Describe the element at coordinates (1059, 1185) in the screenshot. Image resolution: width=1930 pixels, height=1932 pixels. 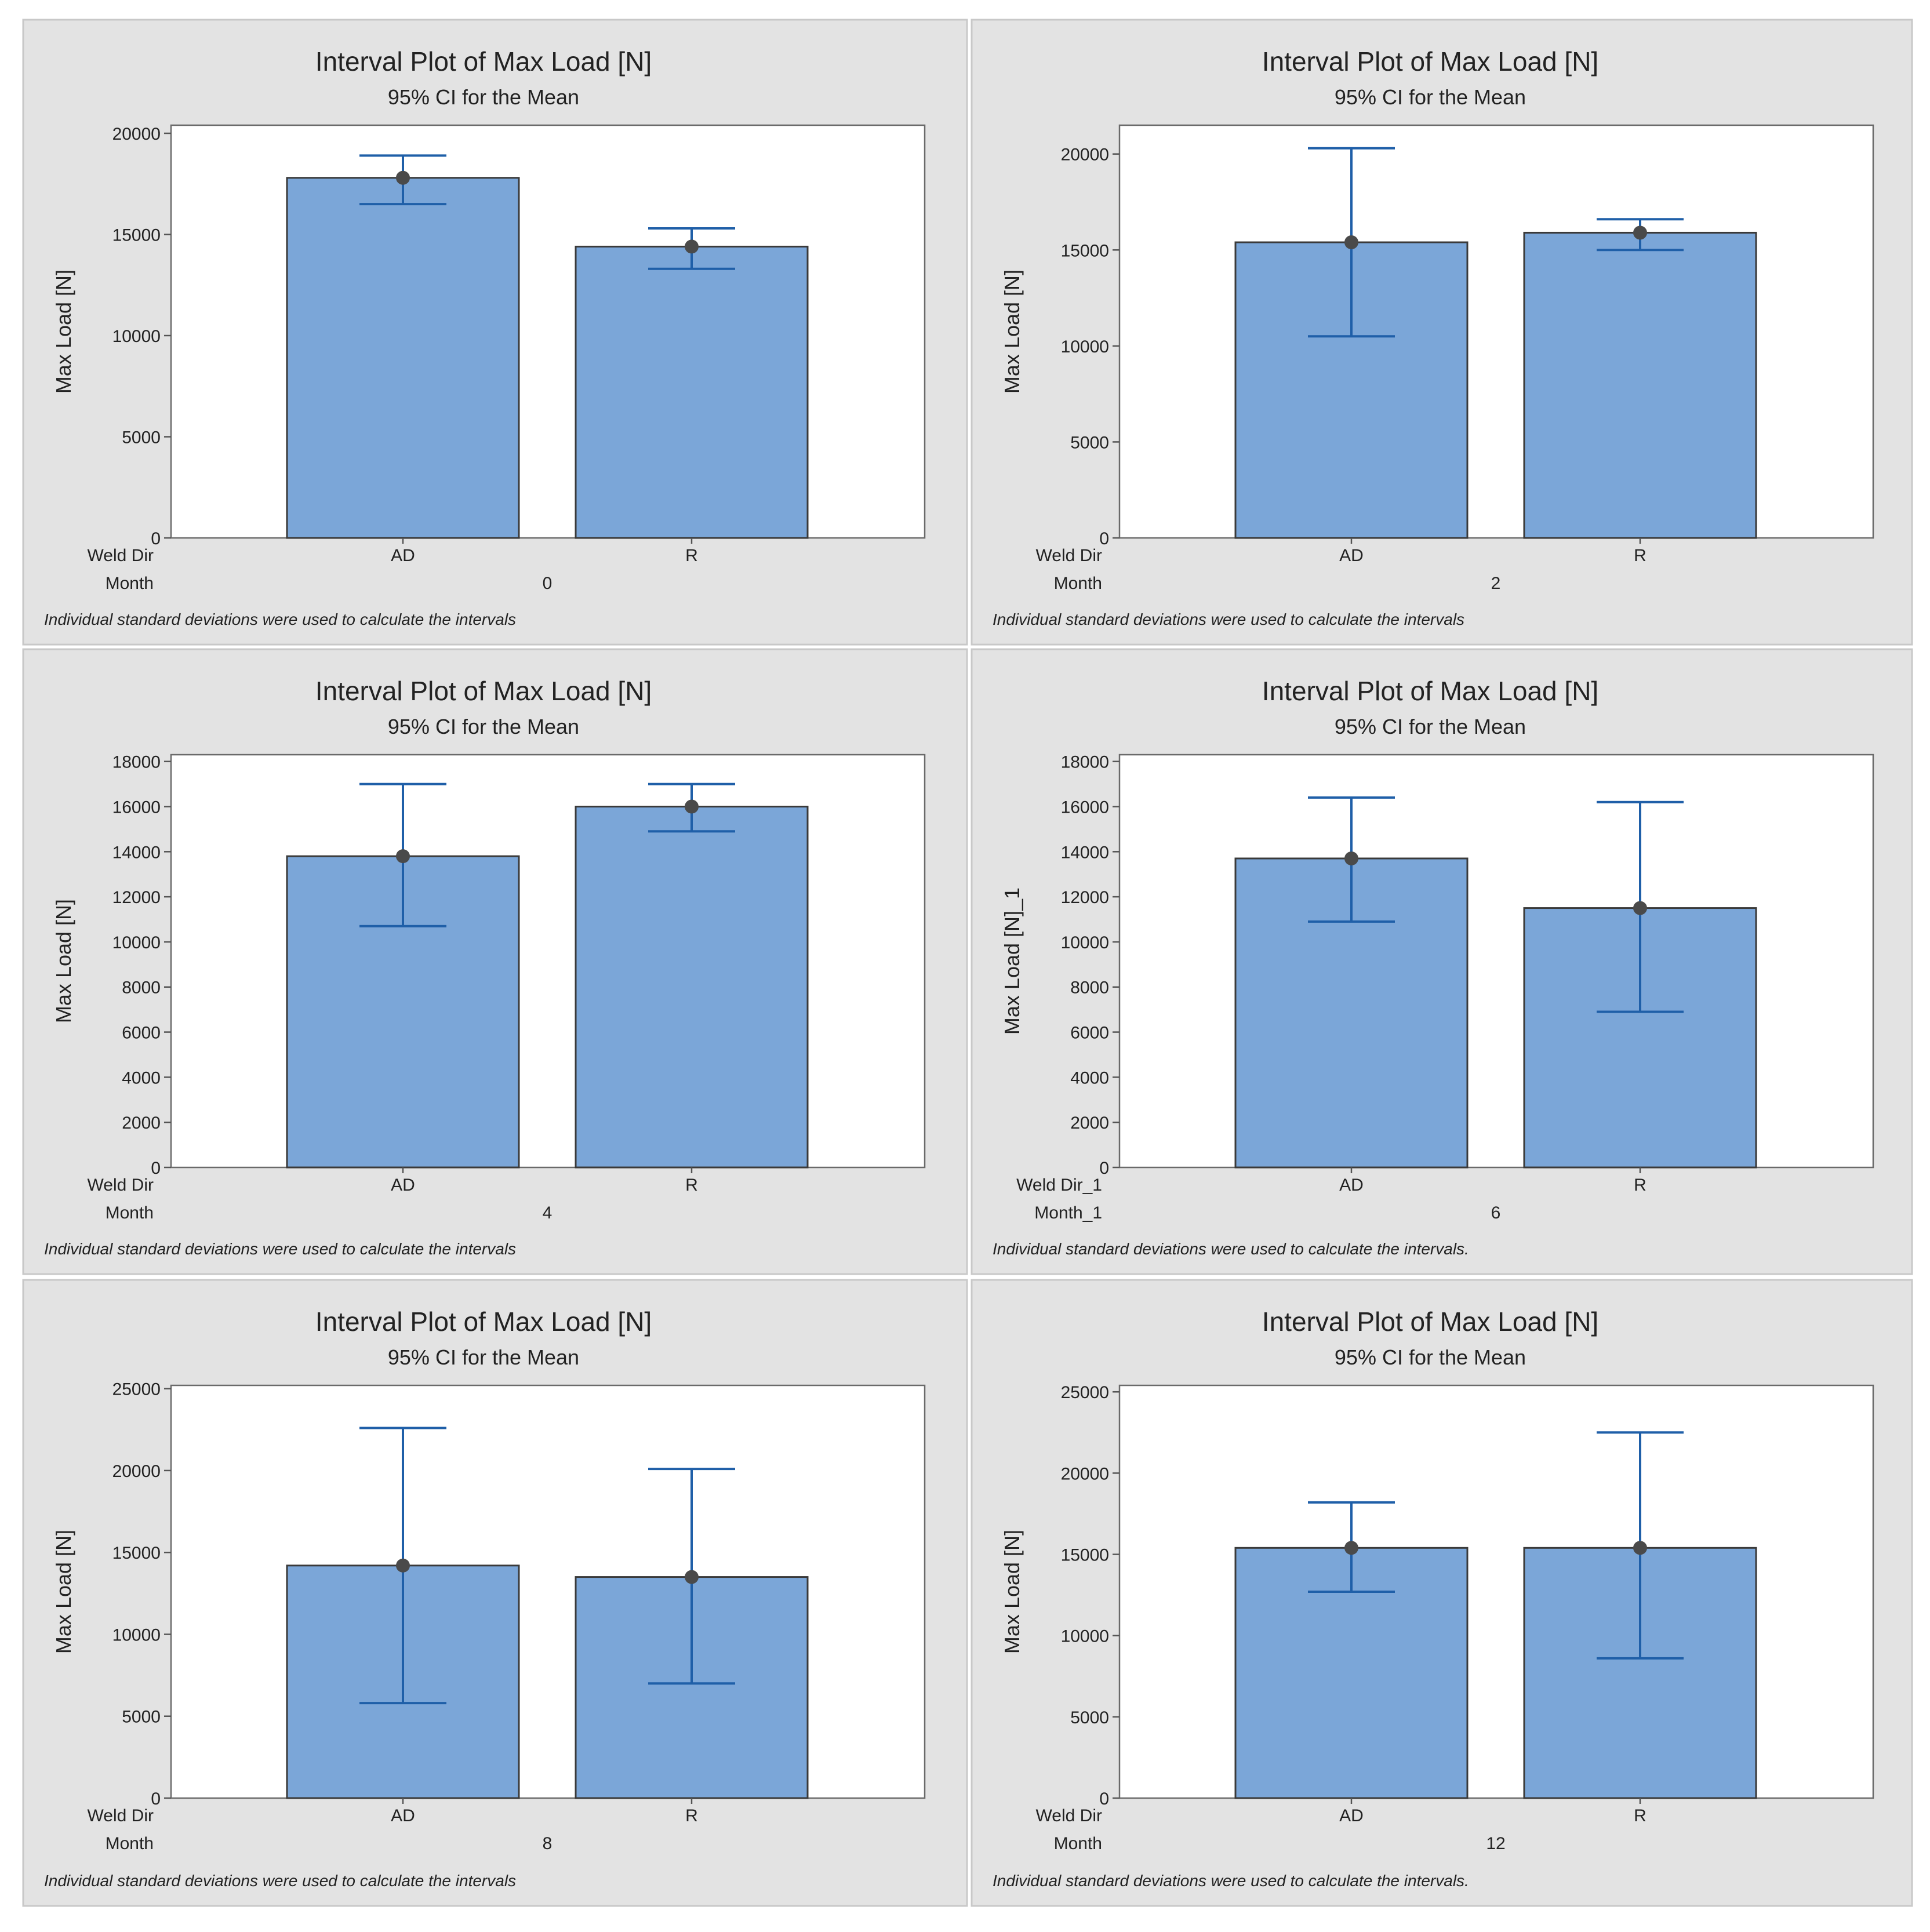
I see `factor-label-weld-dir: Weld Dir_1` at that location.